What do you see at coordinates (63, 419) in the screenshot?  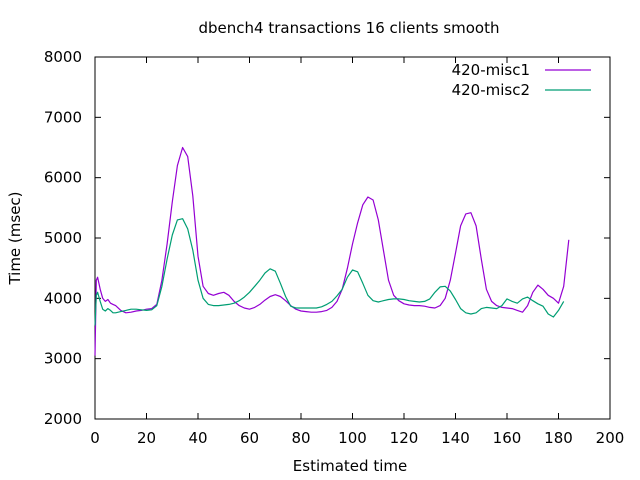 I see `y-tick-label: 2000` at bounding box center [63, 419].